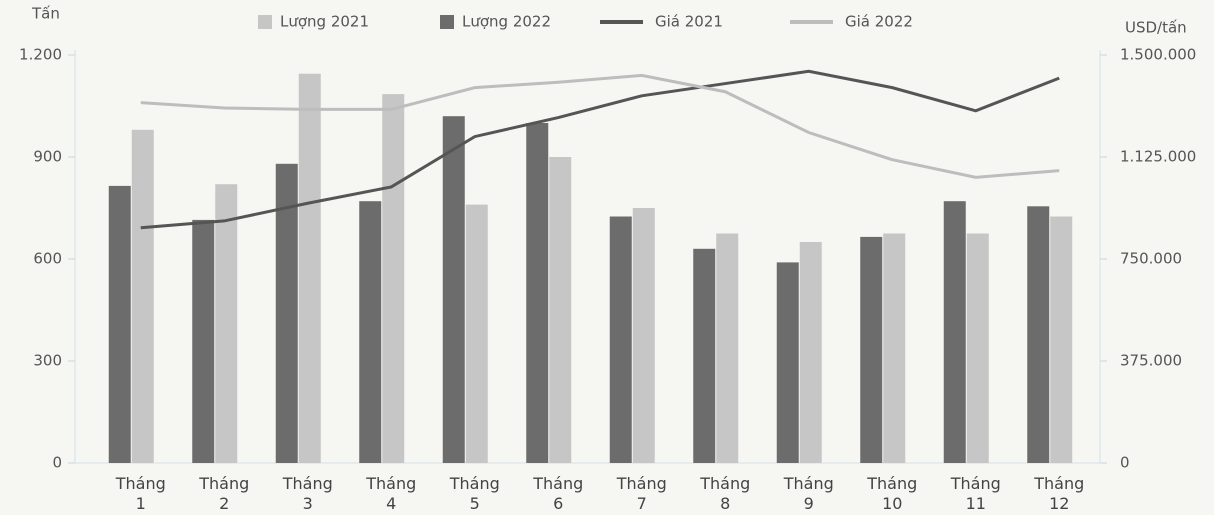 This screenshot has width=1214, height=515. I want to click on legend-label: Giá 2021, so click(689, 22).